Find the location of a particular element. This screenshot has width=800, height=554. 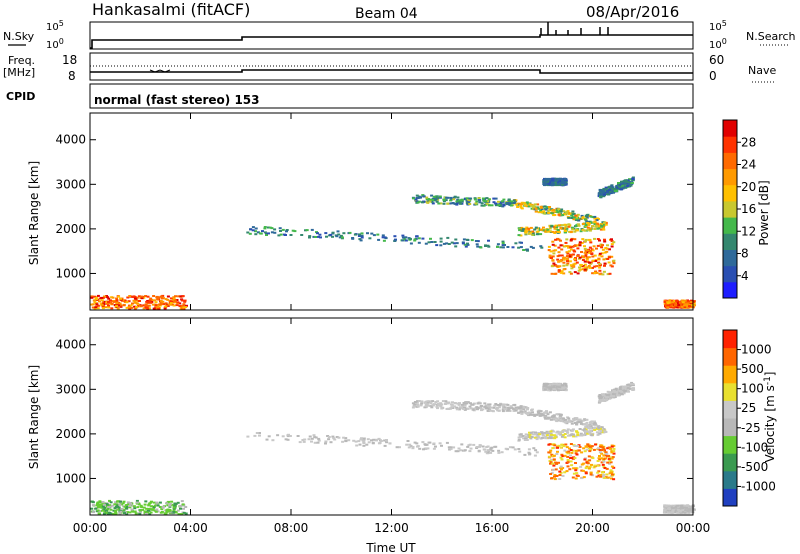

colorbar-tick-label: 16 is located at coordinates (748, 209).